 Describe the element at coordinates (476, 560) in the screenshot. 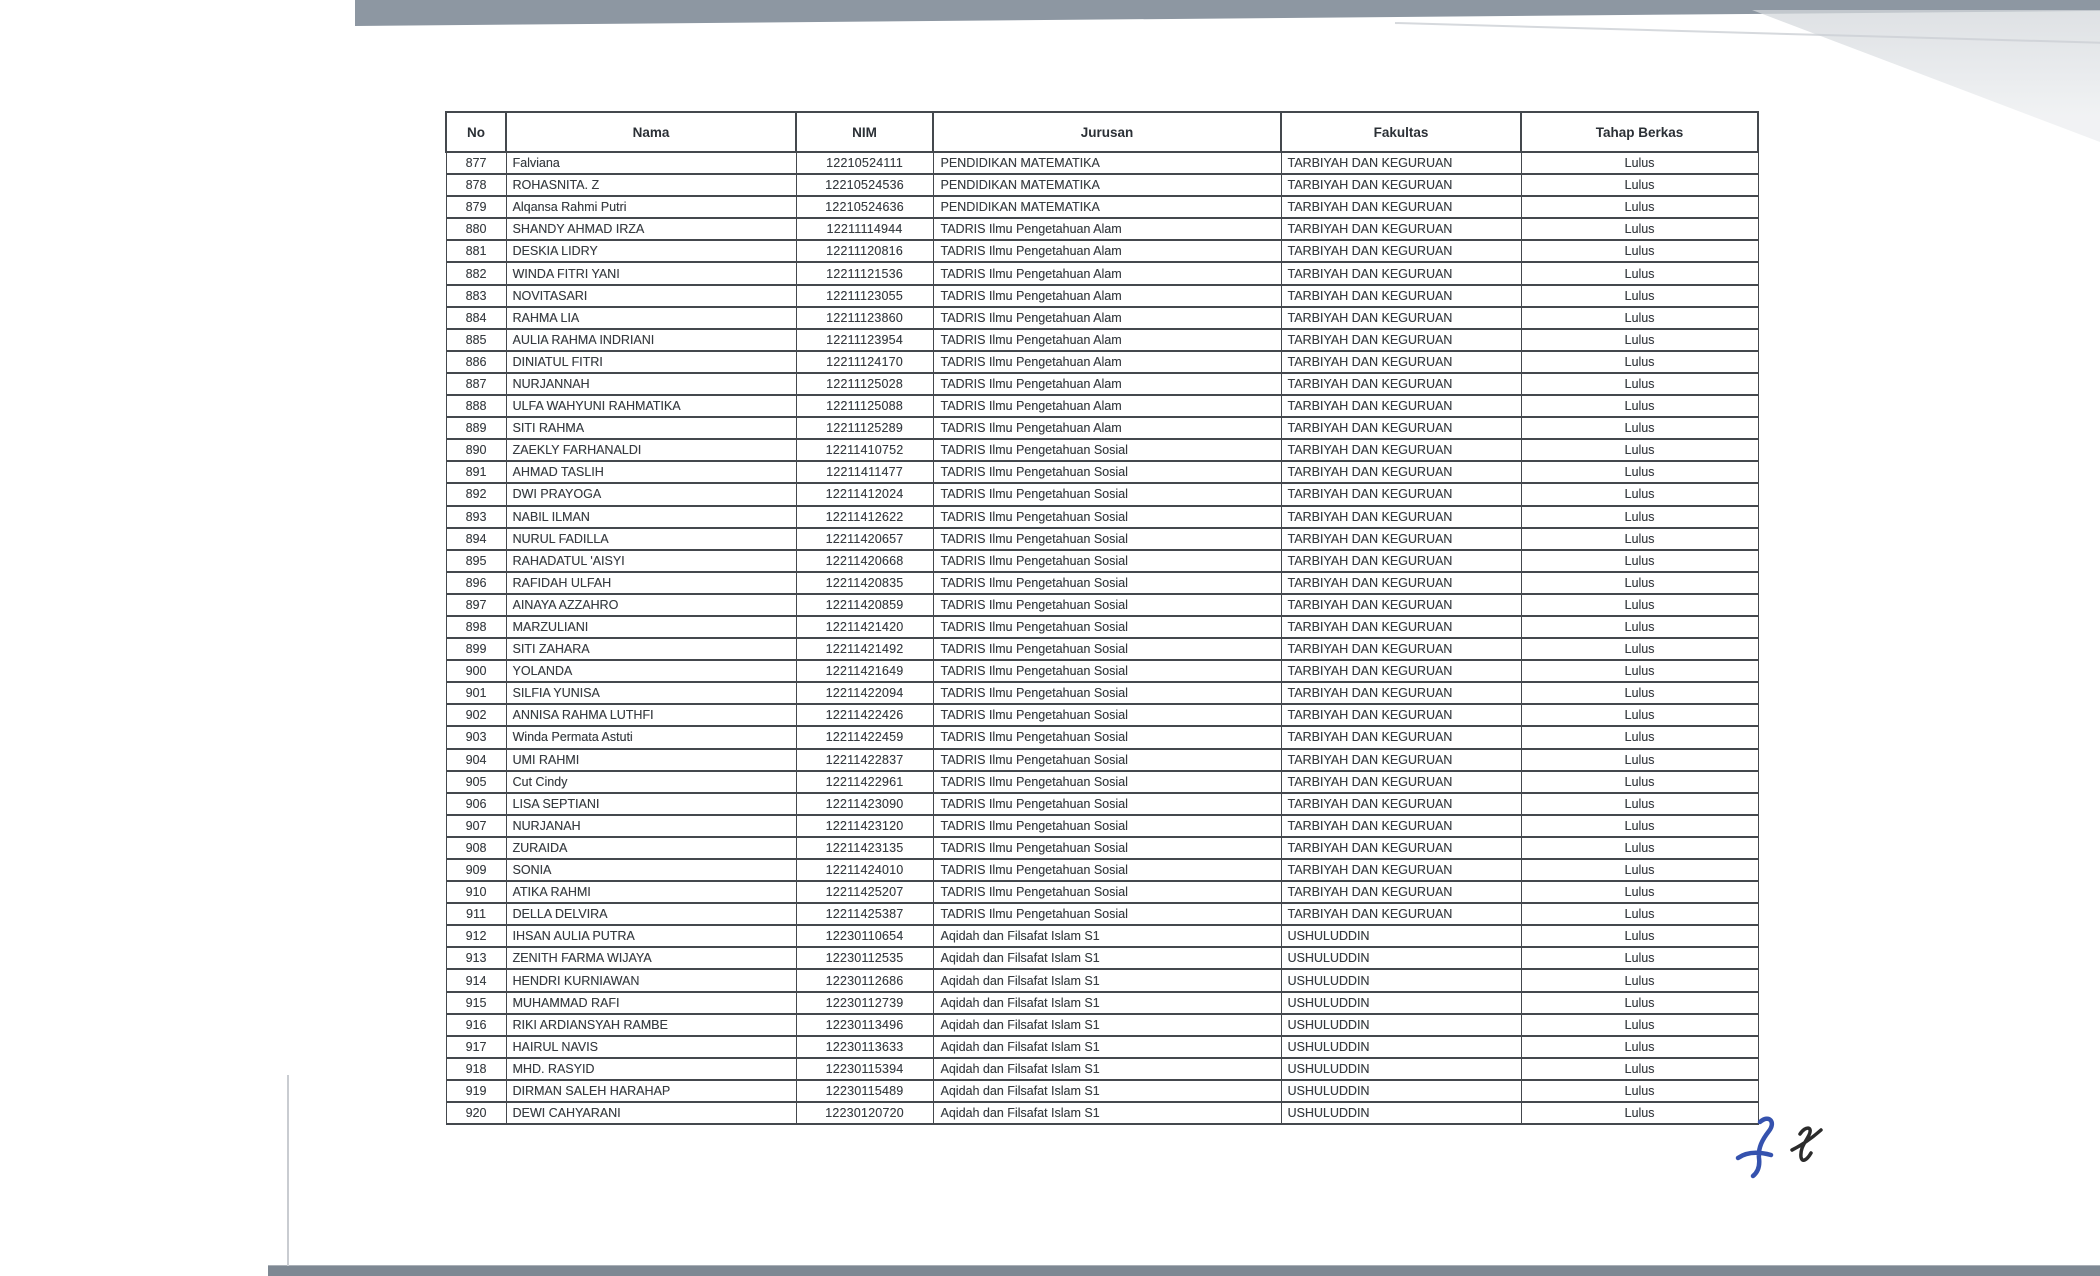

I see `cell-no: 895` at that location.